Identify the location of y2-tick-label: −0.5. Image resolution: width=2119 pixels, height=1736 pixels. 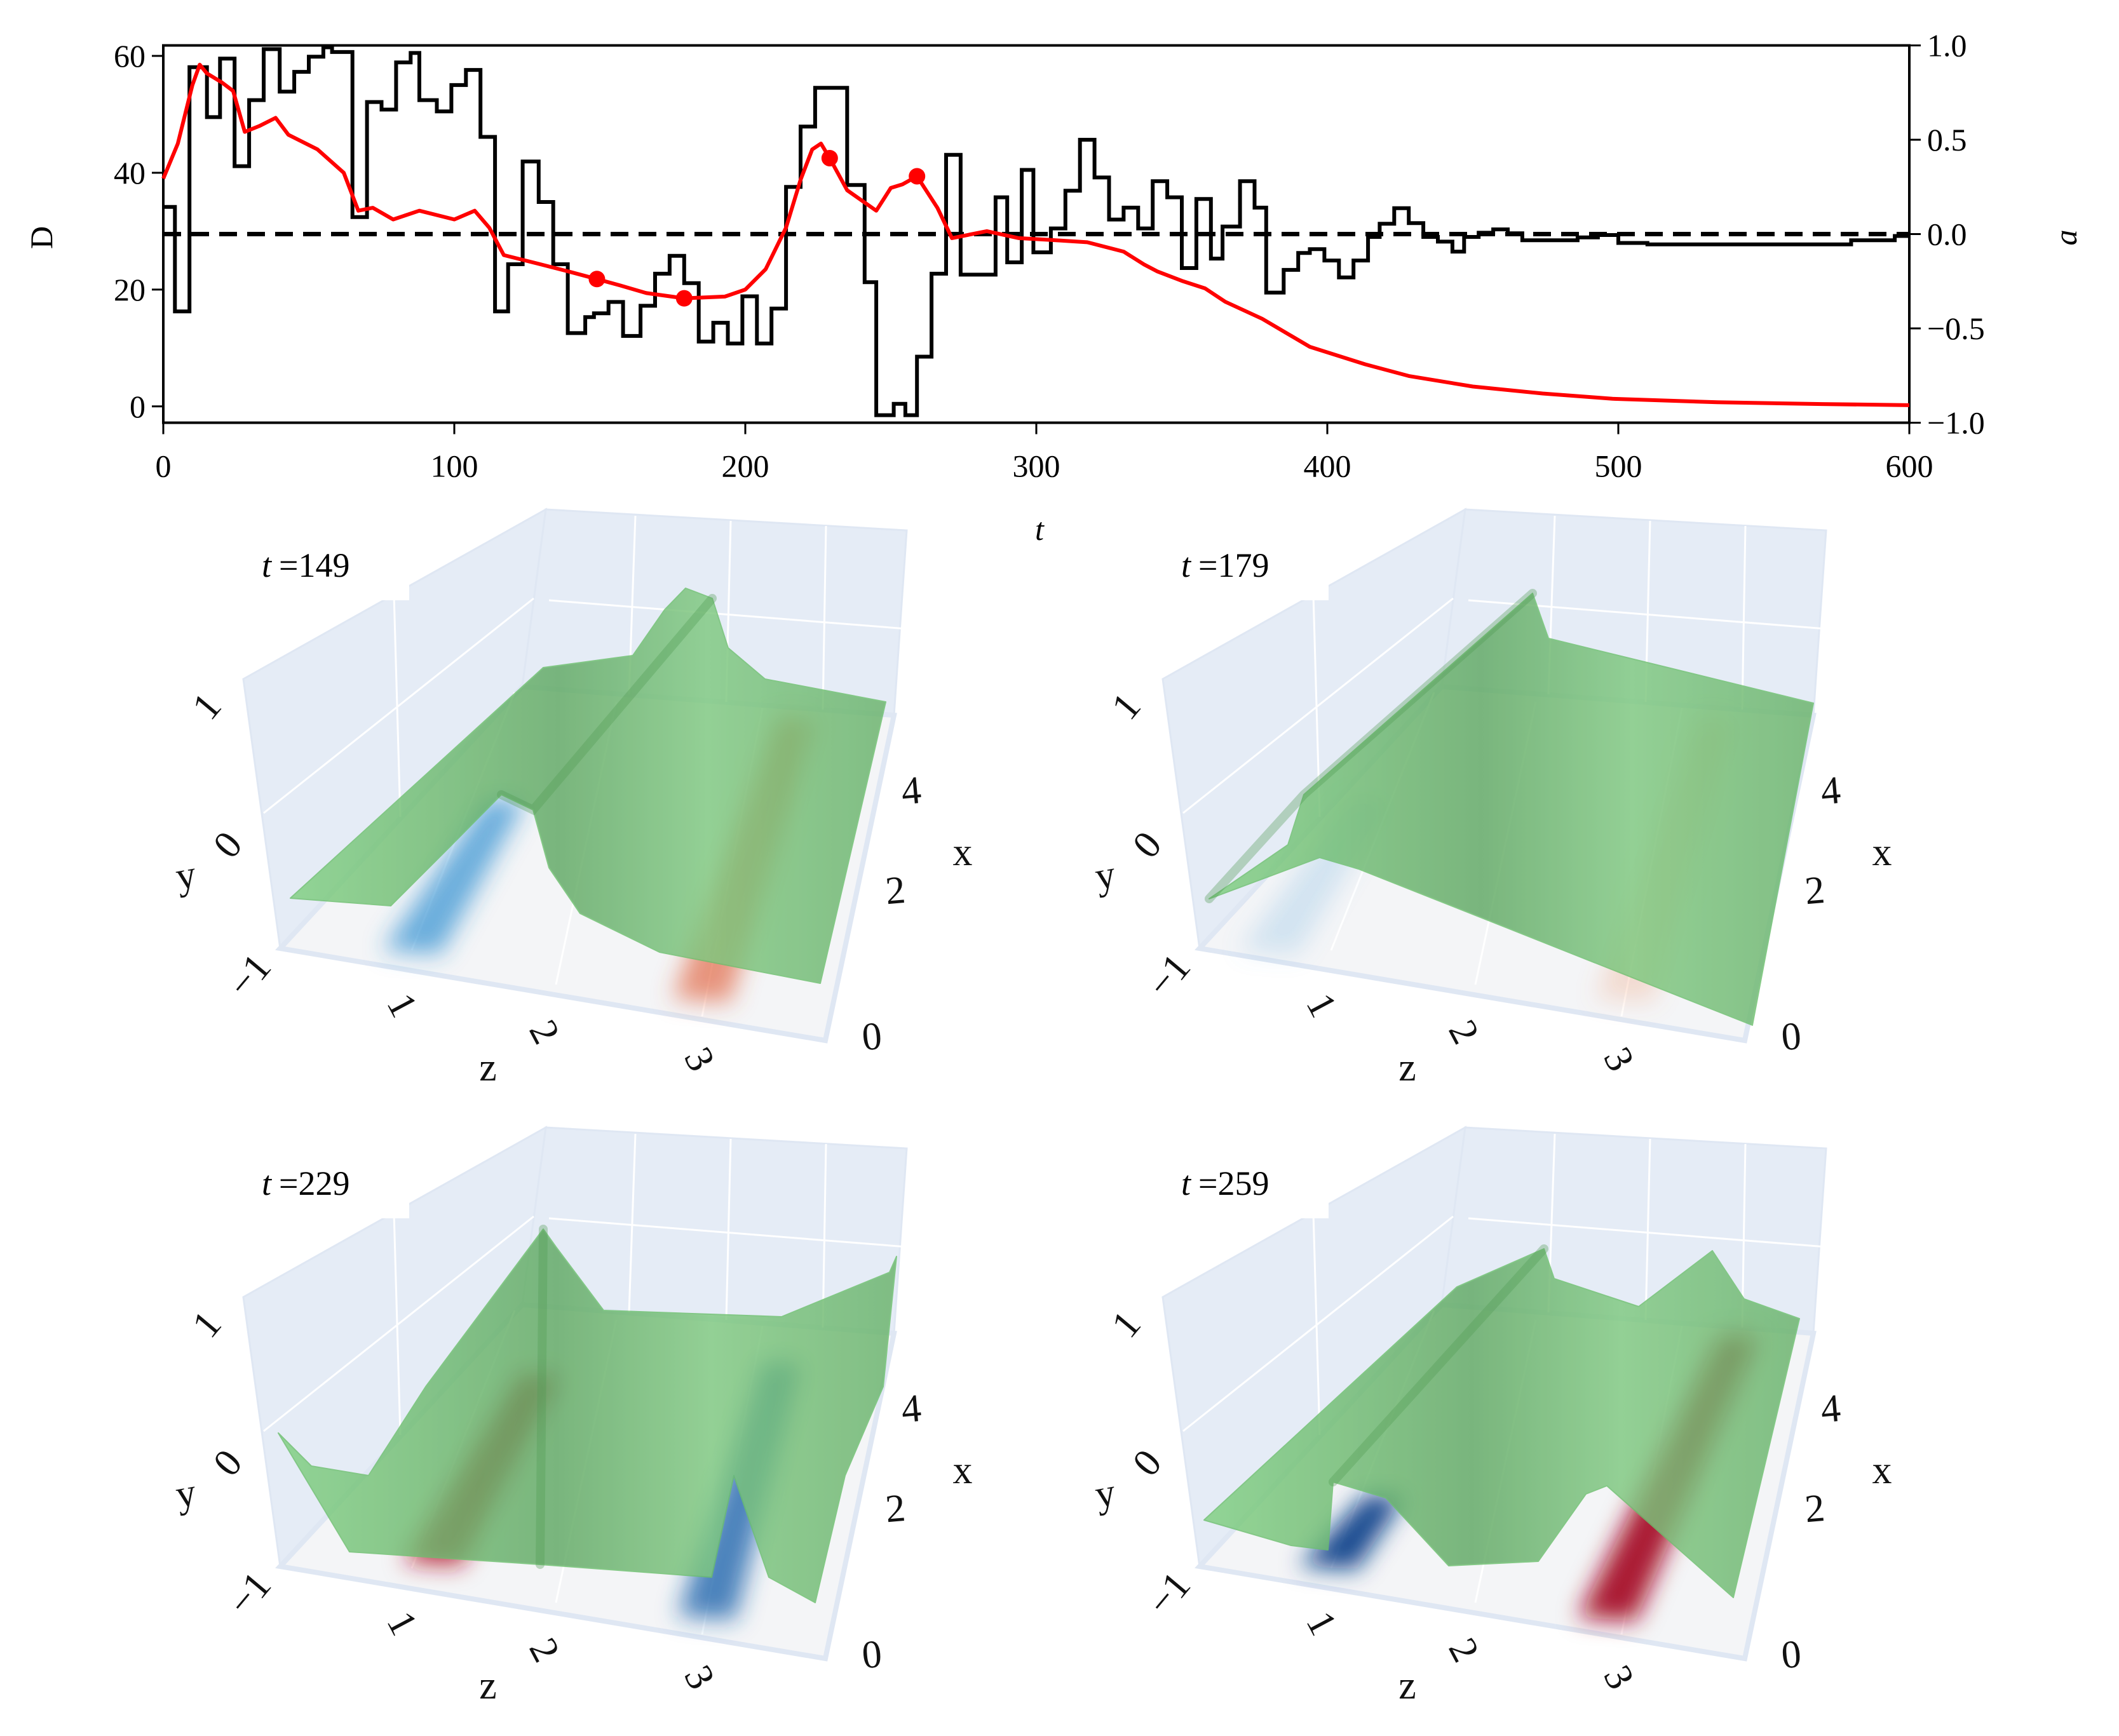
(1956, 329).